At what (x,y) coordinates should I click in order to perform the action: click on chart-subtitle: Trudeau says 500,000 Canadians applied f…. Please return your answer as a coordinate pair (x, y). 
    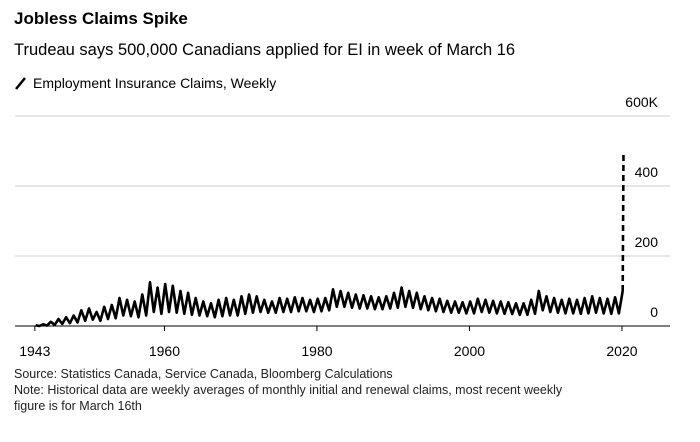
    Looking at the image, I should click on (264, 50).